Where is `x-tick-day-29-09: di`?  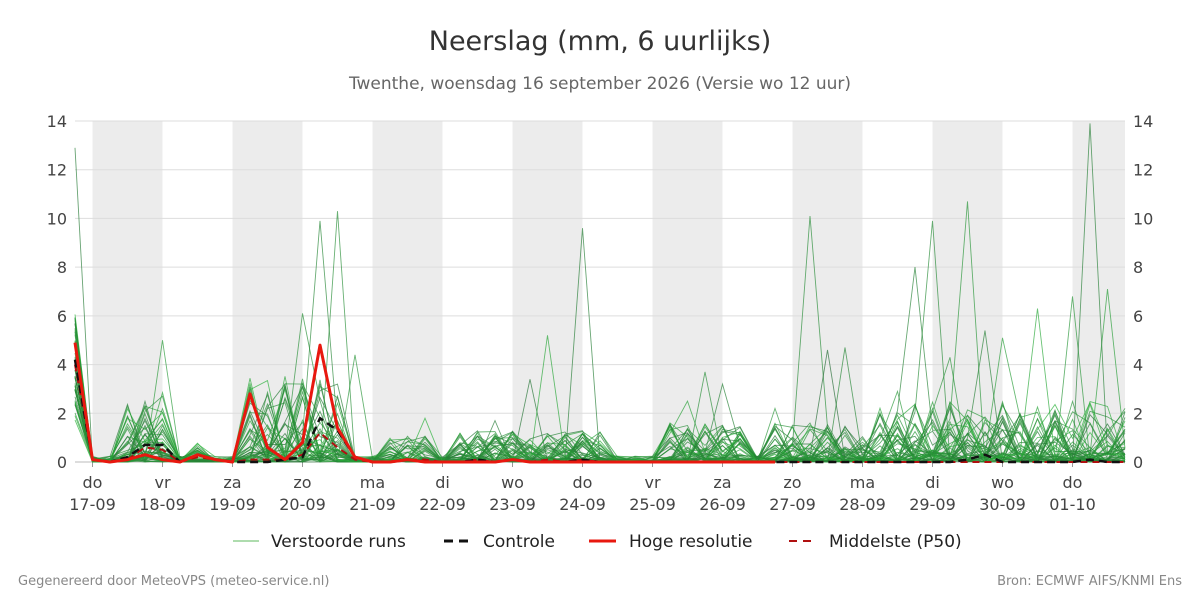 x-tick-day-29-09: di is located at coordinates (932, 482).